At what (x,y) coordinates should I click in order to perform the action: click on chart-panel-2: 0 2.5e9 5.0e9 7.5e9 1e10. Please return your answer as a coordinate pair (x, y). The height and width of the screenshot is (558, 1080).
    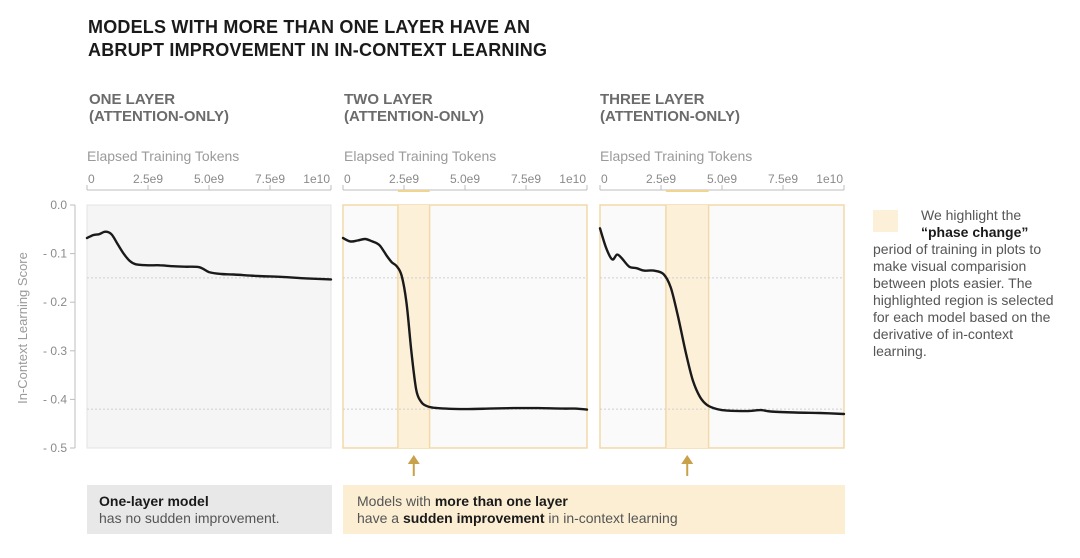
    Looking at the image, I should click on (465, 324).